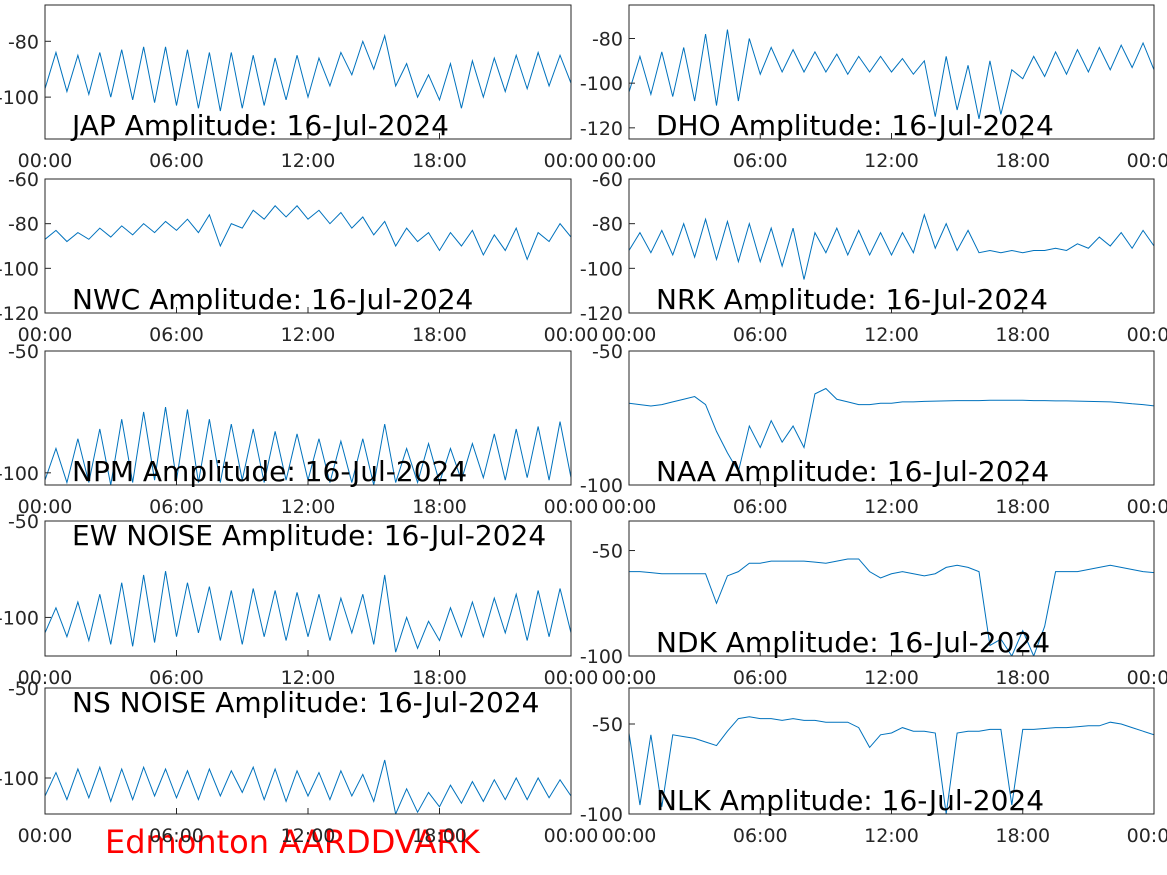 This screenshot has height=875, width=1167. Describe the element at coordinates (852, 471) in the screenshot. I see `panel-title: NAA Amplitude: 16-Jul-2024` at that location.